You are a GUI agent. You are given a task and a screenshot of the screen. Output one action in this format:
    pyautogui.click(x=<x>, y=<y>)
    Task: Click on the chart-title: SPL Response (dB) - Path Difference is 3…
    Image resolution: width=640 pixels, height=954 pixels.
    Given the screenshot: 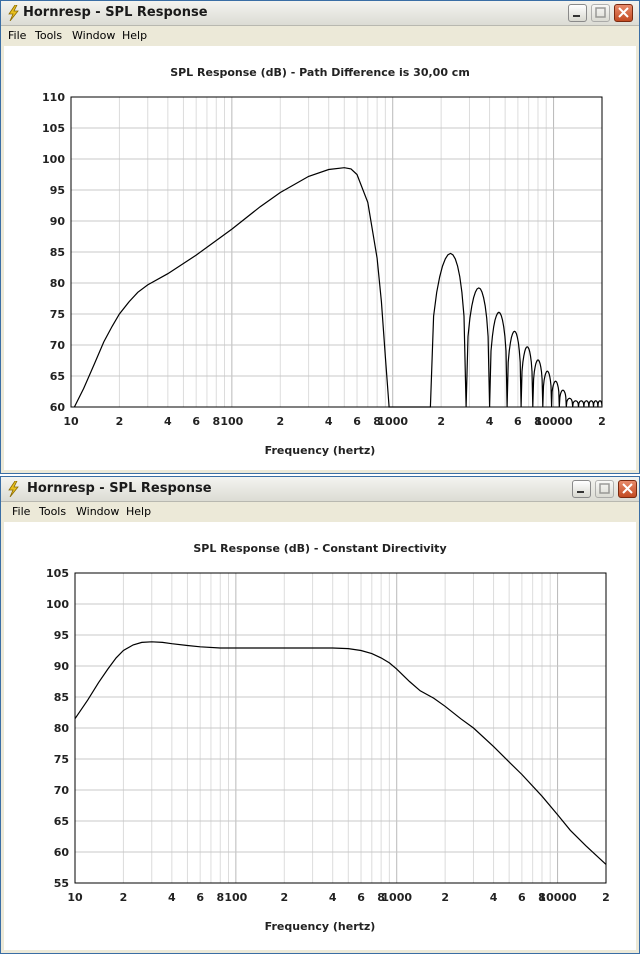 What is the action you would take?
    pyautogui.click(x=320, y=72)
    